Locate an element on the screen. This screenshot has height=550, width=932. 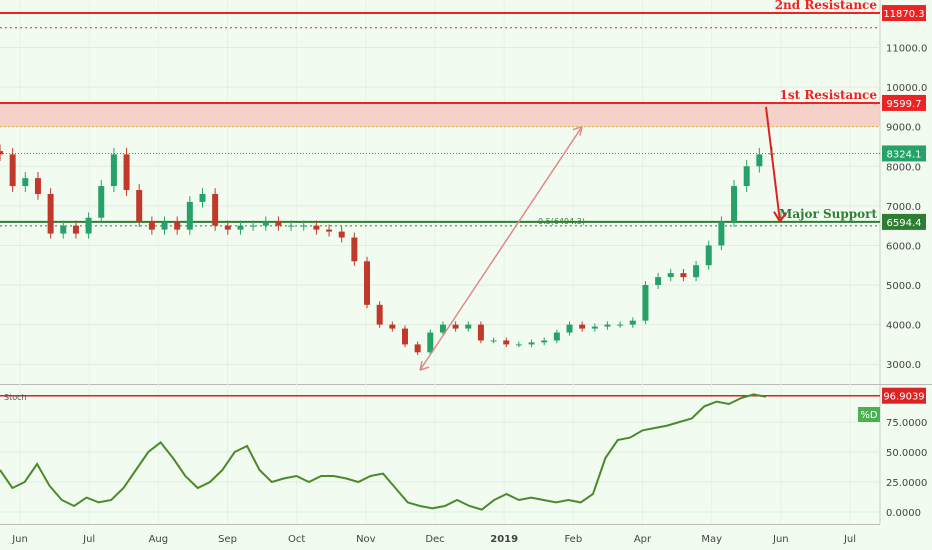
level-price-text: 6594.4 is located at coordinates (904, 223).